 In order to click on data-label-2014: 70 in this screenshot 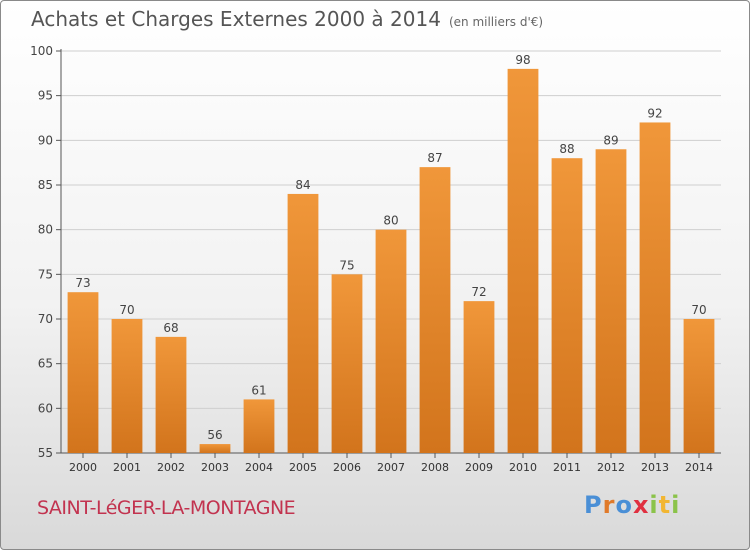, I will do `click(698, 310)`.